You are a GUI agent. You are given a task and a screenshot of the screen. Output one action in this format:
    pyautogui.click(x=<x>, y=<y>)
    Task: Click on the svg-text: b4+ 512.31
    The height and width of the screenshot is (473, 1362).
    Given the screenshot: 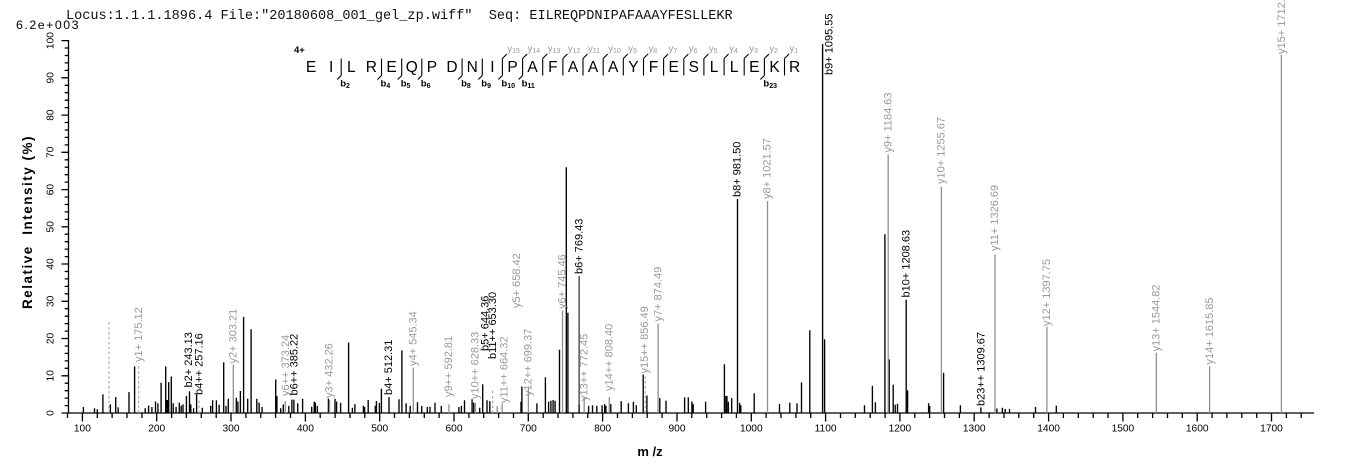 What is the action you would take?
    pyautogui.click(x=389, y=367)
    